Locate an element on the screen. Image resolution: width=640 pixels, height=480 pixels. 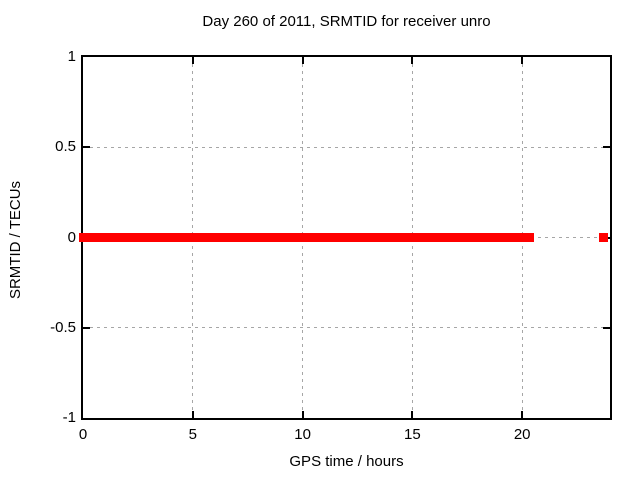
x-tick-label: 0 is located at coordinates (83, 434).